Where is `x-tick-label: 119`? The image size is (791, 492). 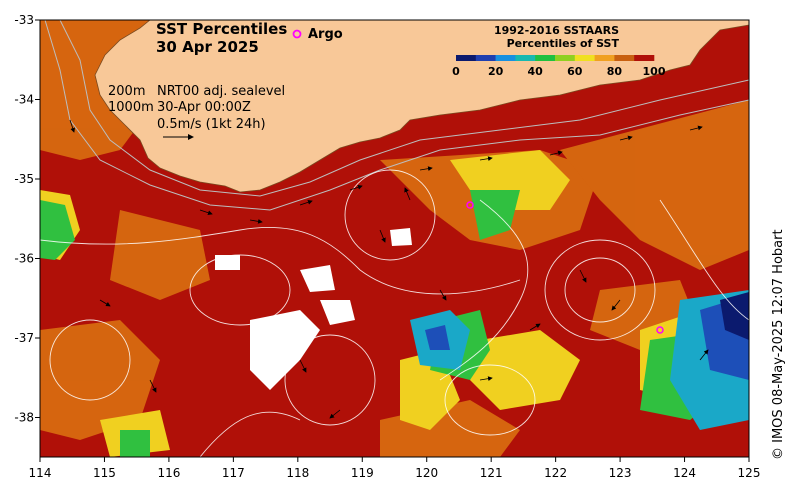
x-tick-label: 119 is located at coordinates (362, 473).